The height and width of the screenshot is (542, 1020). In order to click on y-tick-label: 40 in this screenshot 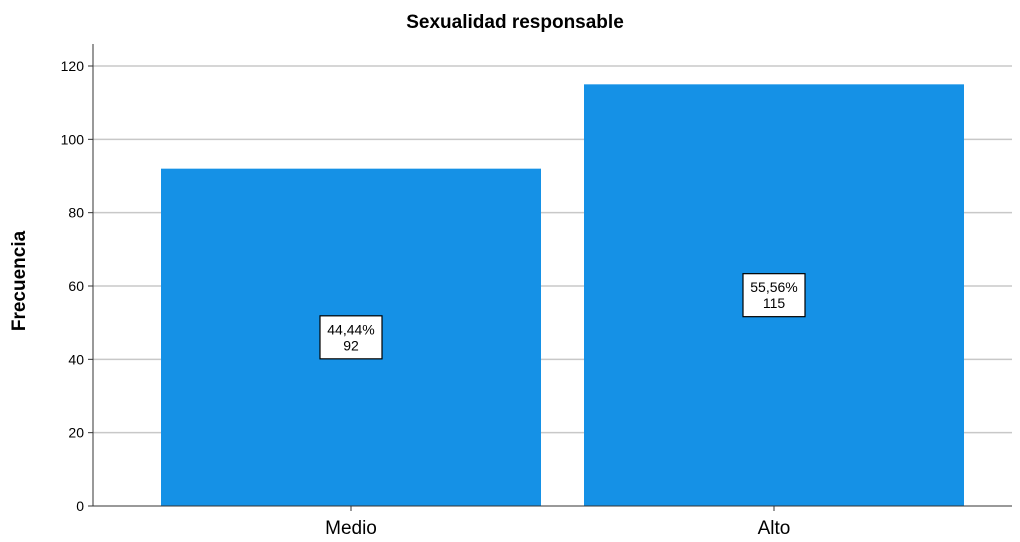, I will do `click(76, 359)`.